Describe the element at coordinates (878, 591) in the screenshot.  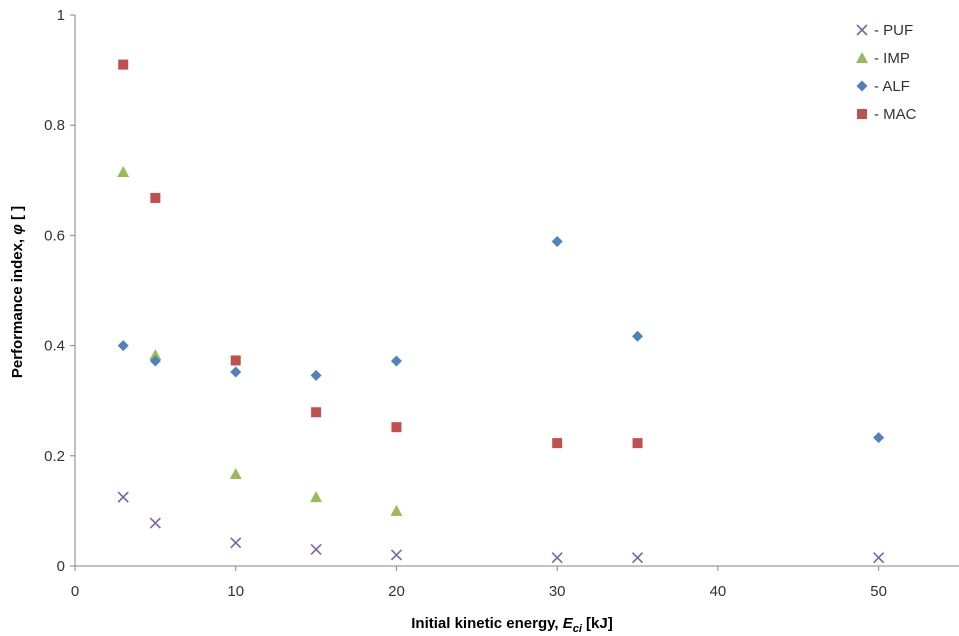
I see `x-tick-label: 50` at that location.